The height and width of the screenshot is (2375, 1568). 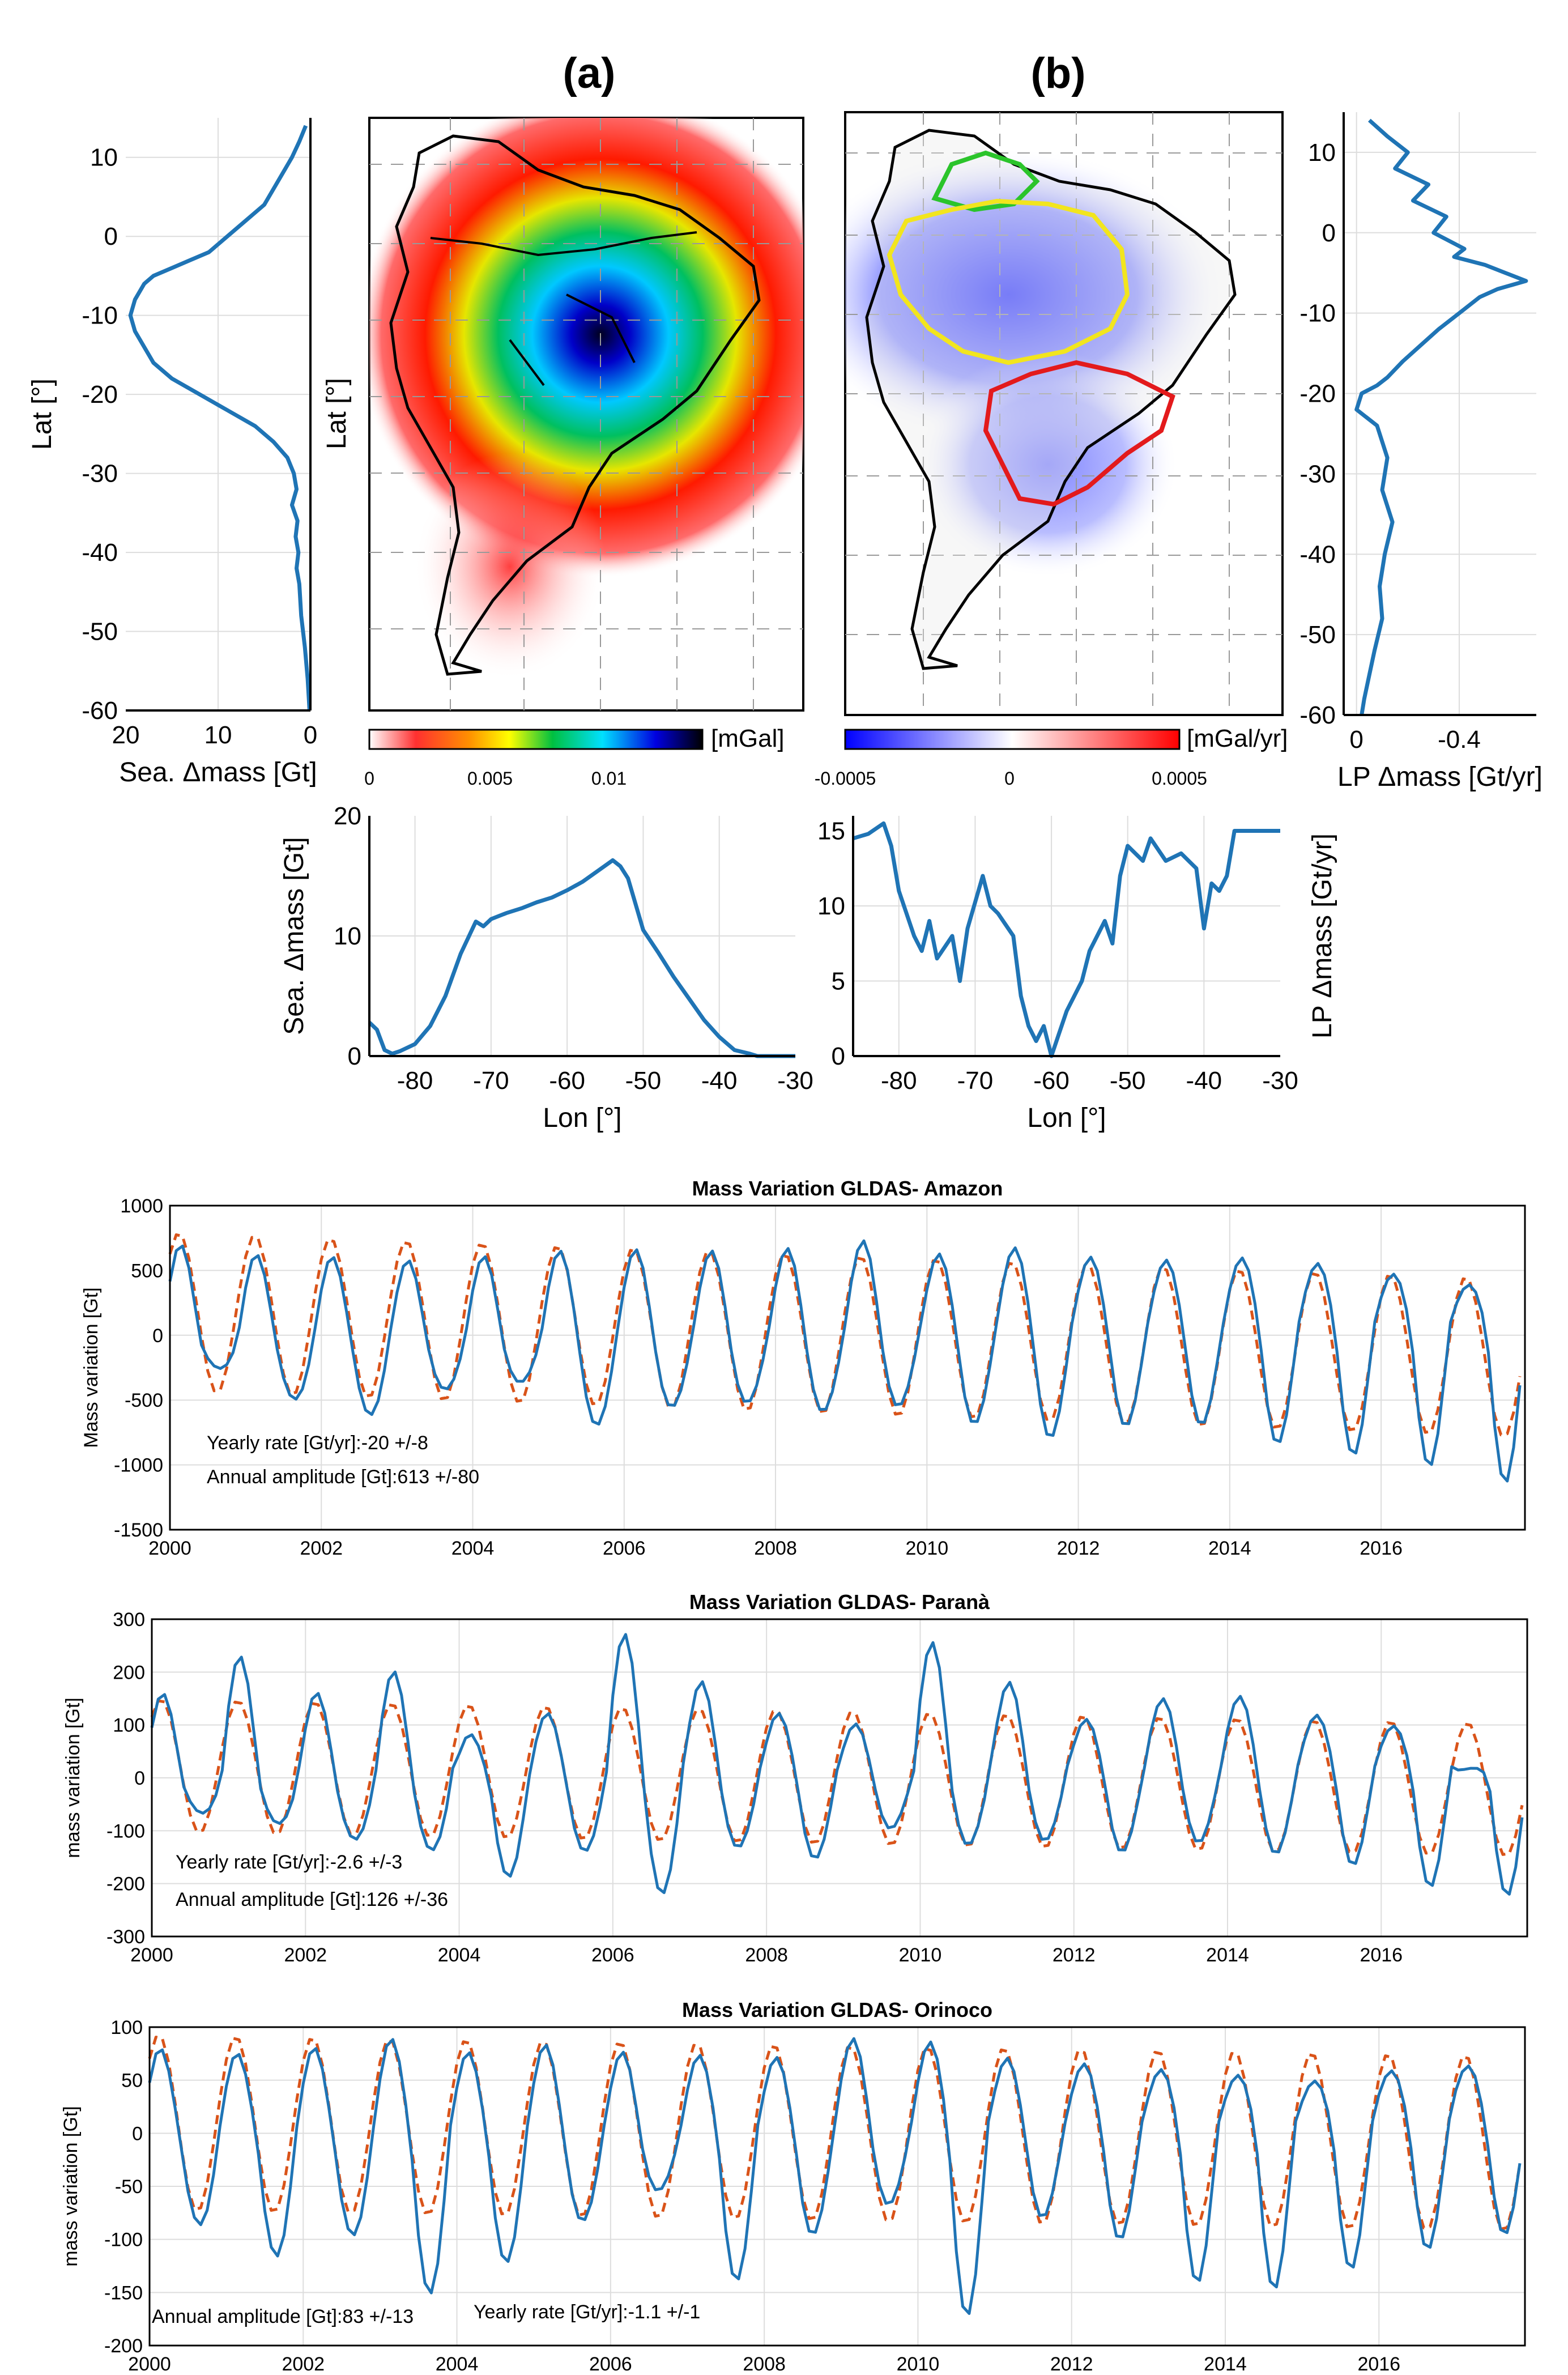 I want to click on tick-label: 100, so click(x=127, y=2028).